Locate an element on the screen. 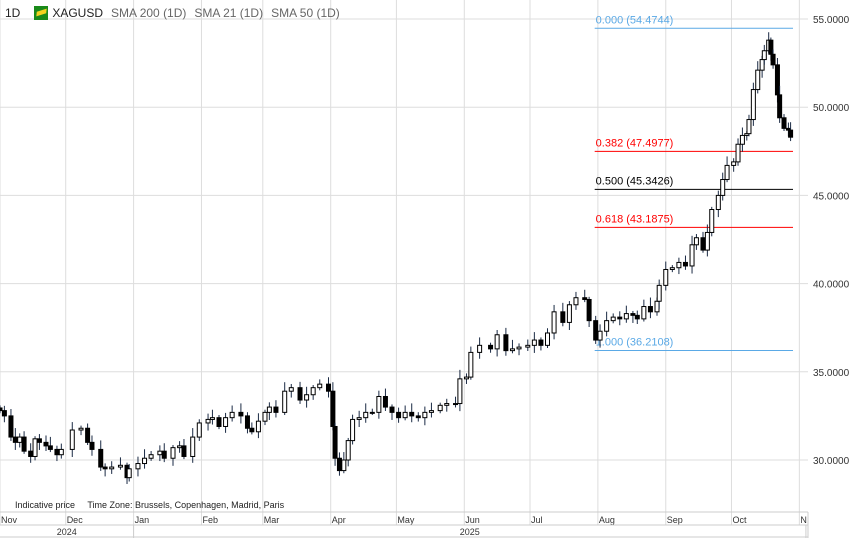  month-label: Aug is located at coordinates (607, 520).